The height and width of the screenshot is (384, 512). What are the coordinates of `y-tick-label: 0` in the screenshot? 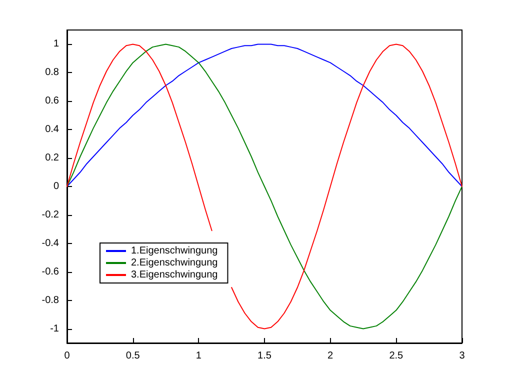 It's located at (56, 186).